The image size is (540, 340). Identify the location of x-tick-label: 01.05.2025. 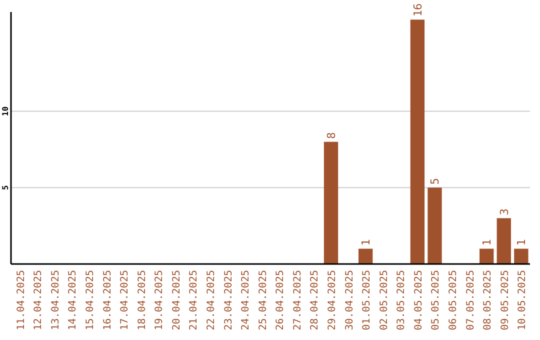
(367, 300).